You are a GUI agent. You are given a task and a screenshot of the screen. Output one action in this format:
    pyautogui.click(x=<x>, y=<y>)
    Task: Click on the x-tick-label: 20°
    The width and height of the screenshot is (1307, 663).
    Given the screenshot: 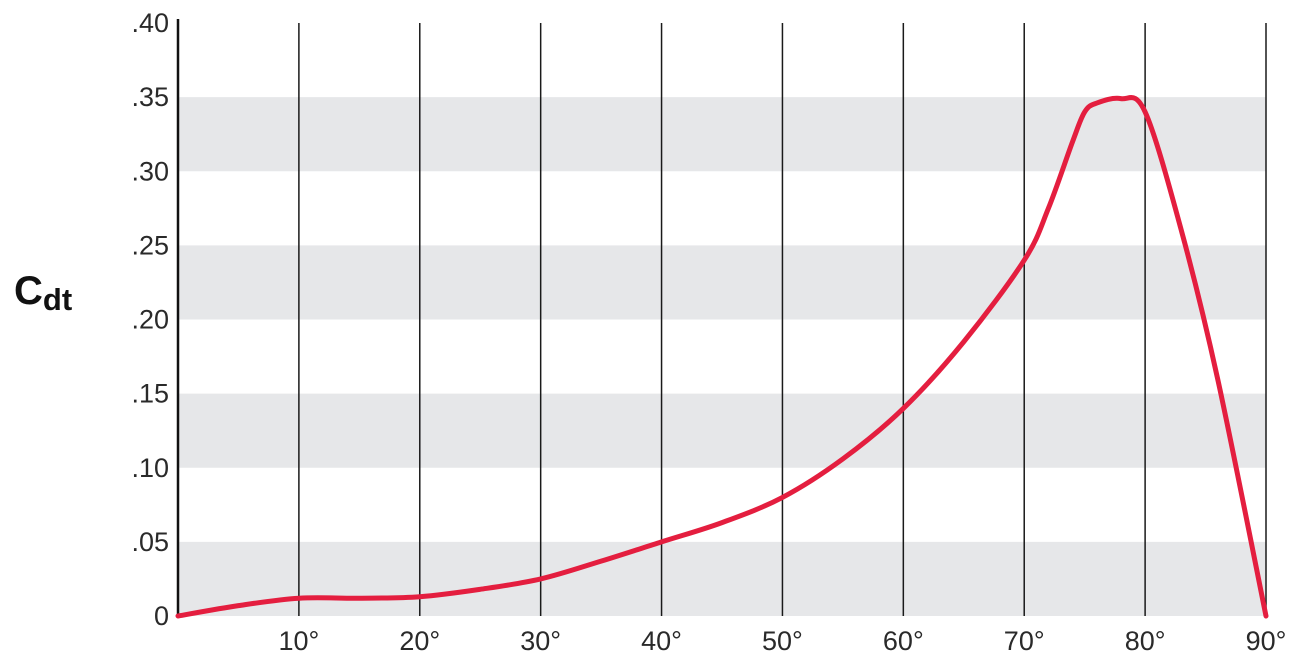 What is the action you would take?
    pyautogui.click(x=419, y=641)
    